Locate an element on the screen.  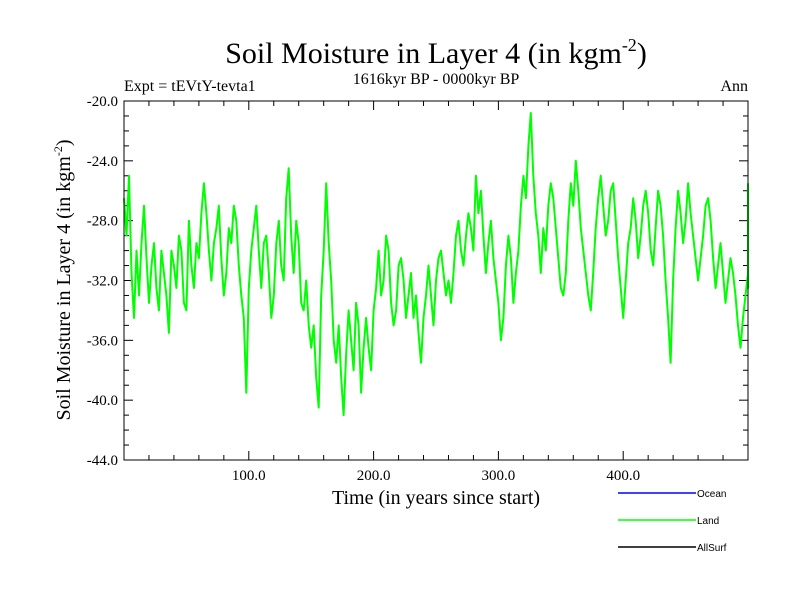
y-tick-label: -40.0 is located at coordinates (102, 401).